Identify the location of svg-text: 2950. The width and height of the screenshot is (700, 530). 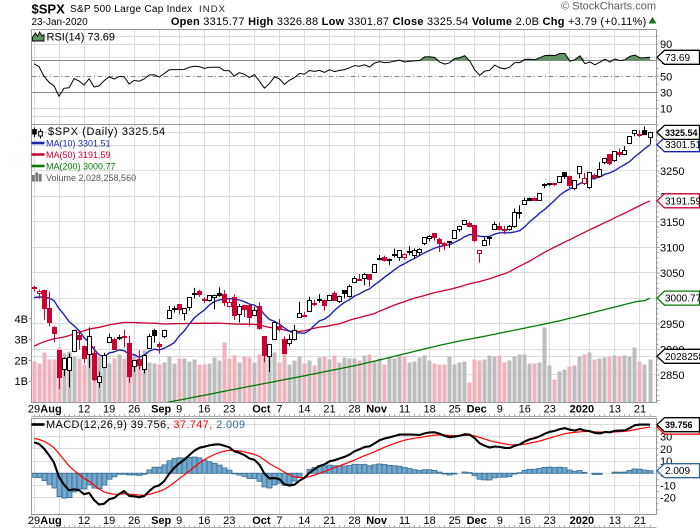
(672, 325).